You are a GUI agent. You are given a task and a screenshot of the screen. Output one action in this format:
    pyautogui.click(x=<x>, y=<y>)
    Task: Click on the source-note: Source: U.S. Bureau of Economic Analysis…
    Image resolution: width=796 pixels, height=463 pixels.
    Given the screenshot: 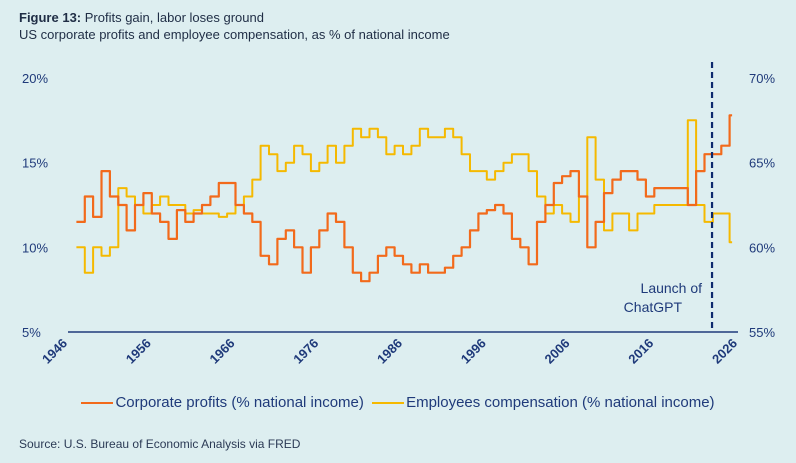 What is the action you would take?
    pyautogui.click(x=160, y=444)
    